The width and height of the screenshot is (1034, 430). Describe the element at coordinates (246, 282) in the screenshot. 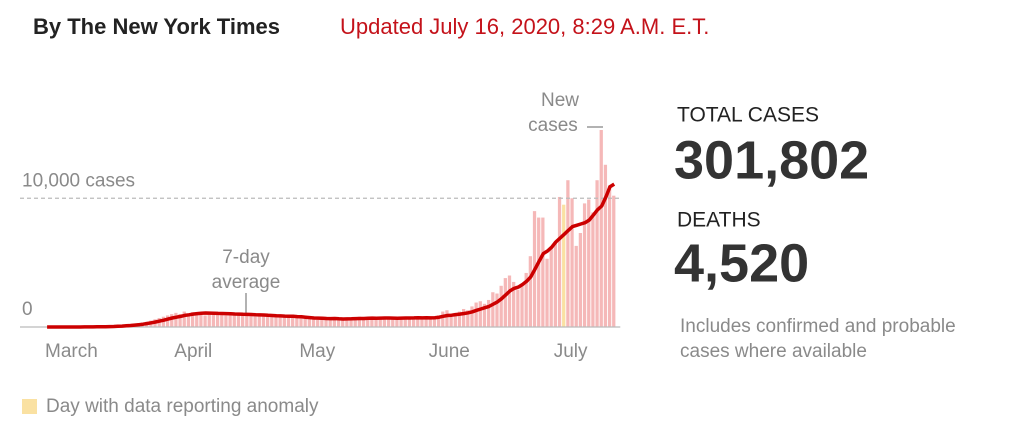

I see `annotation: average` at that location.